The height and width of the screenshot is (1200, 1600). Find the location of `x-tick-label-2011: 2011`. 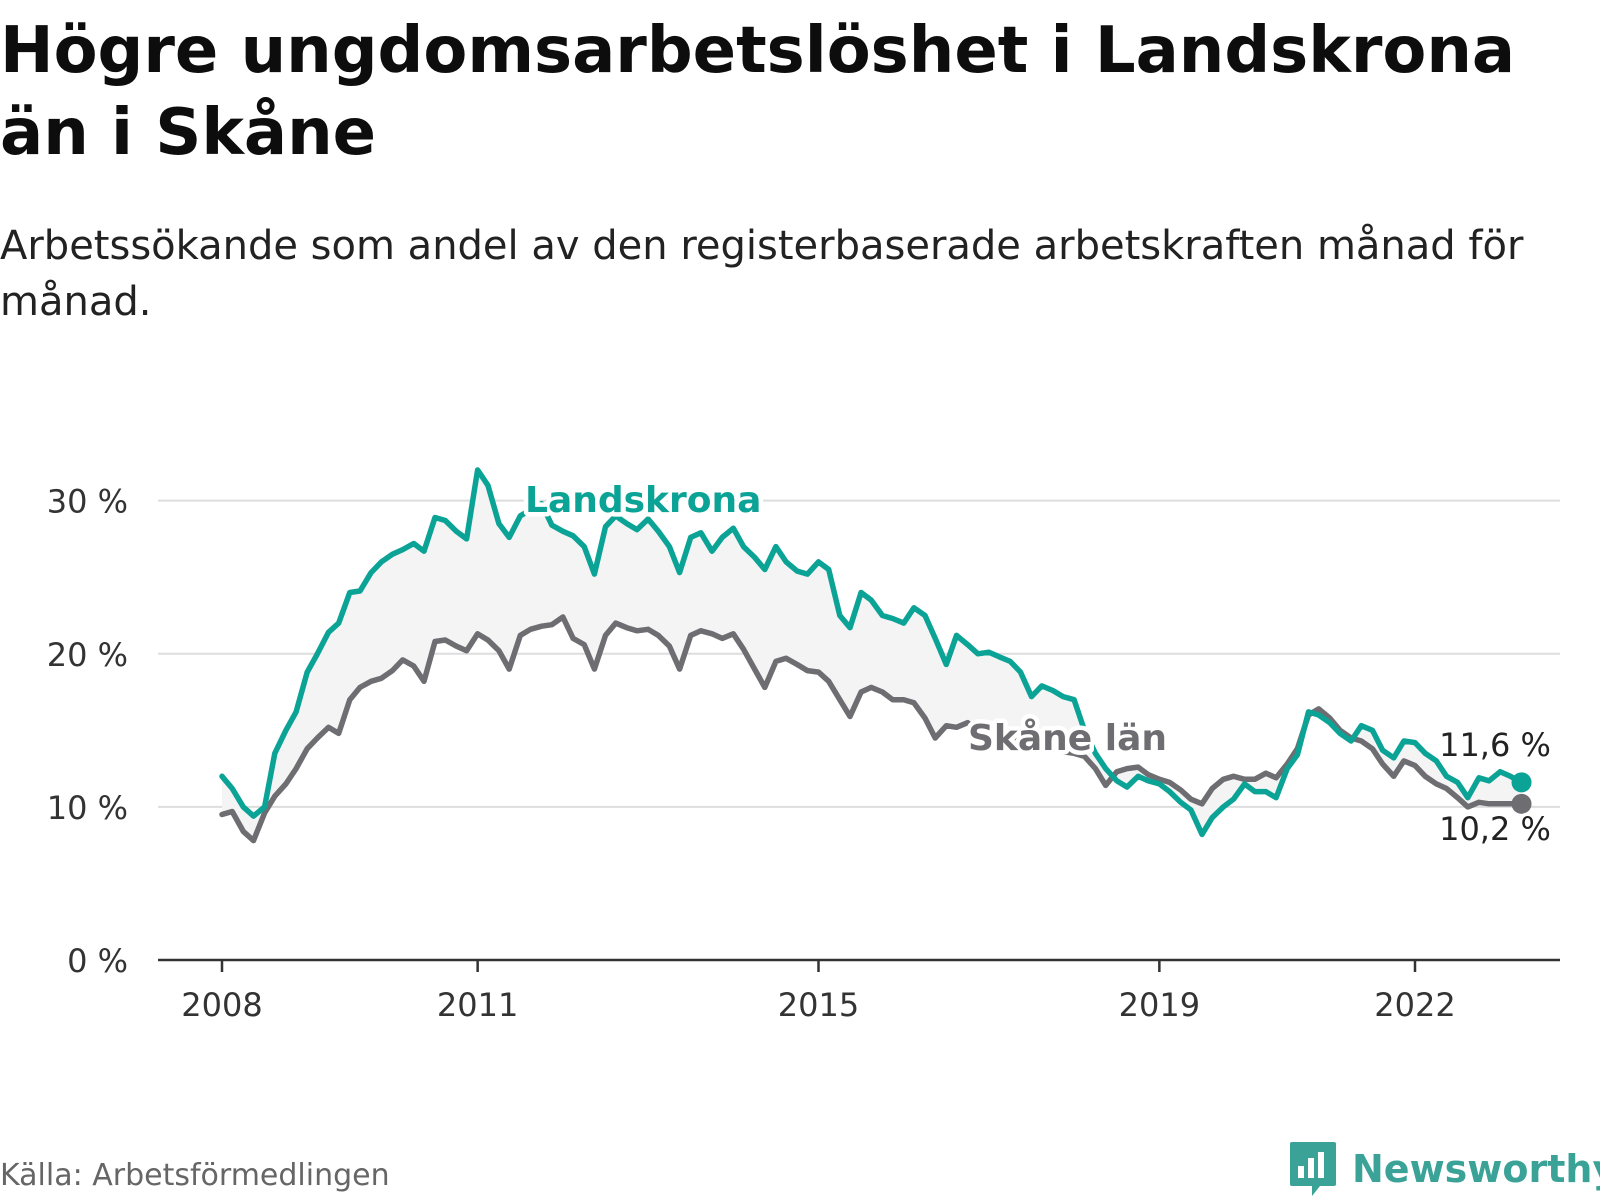

x-tick-label-2011: 2011 is located at coordinates (477, 1005).